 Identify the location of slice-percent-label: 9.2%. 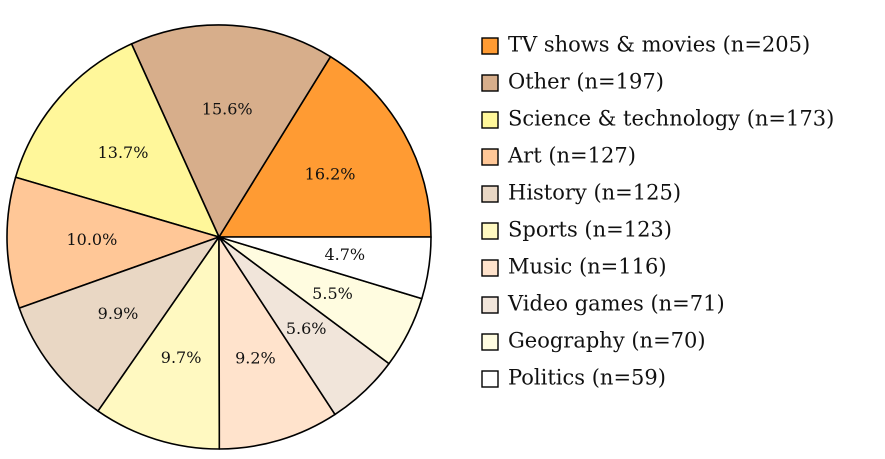
(255, 357).